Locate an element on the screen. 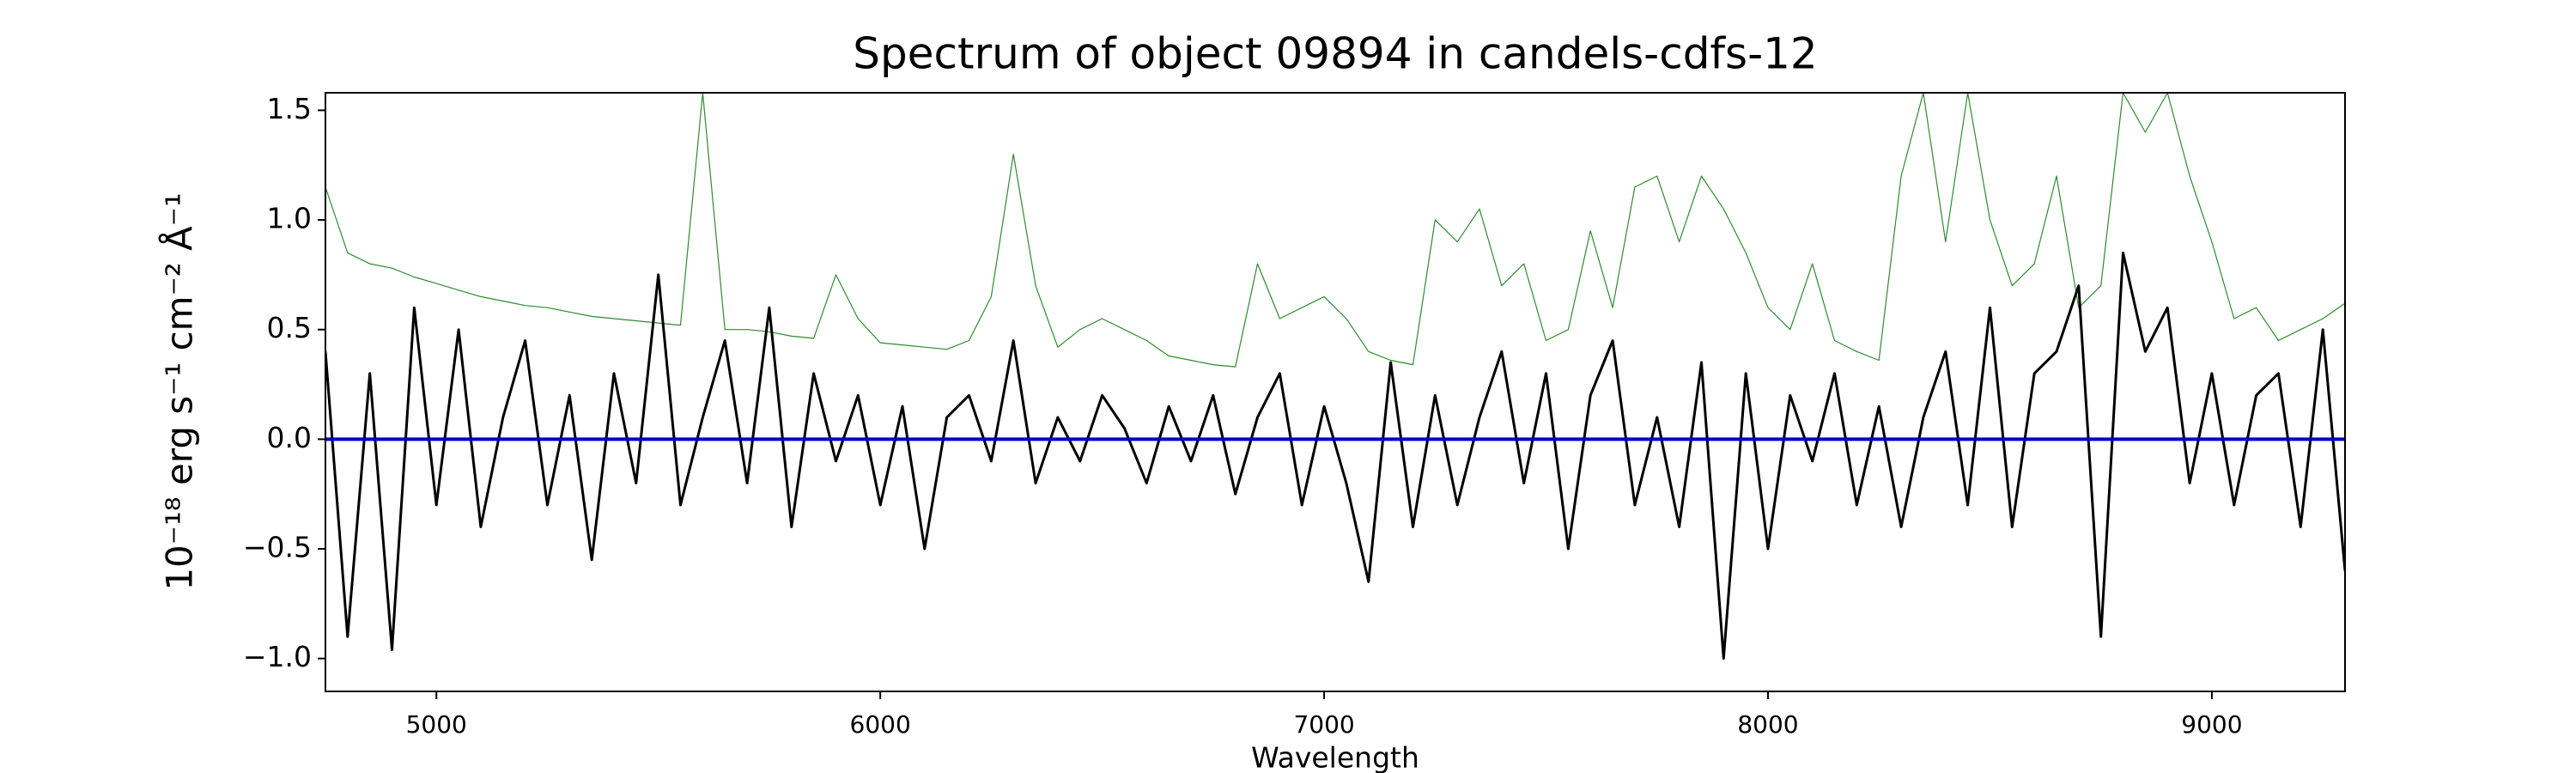 The image size is (2576, 773). x-tick-label: 8000 is located at coordinates (1768, 724).